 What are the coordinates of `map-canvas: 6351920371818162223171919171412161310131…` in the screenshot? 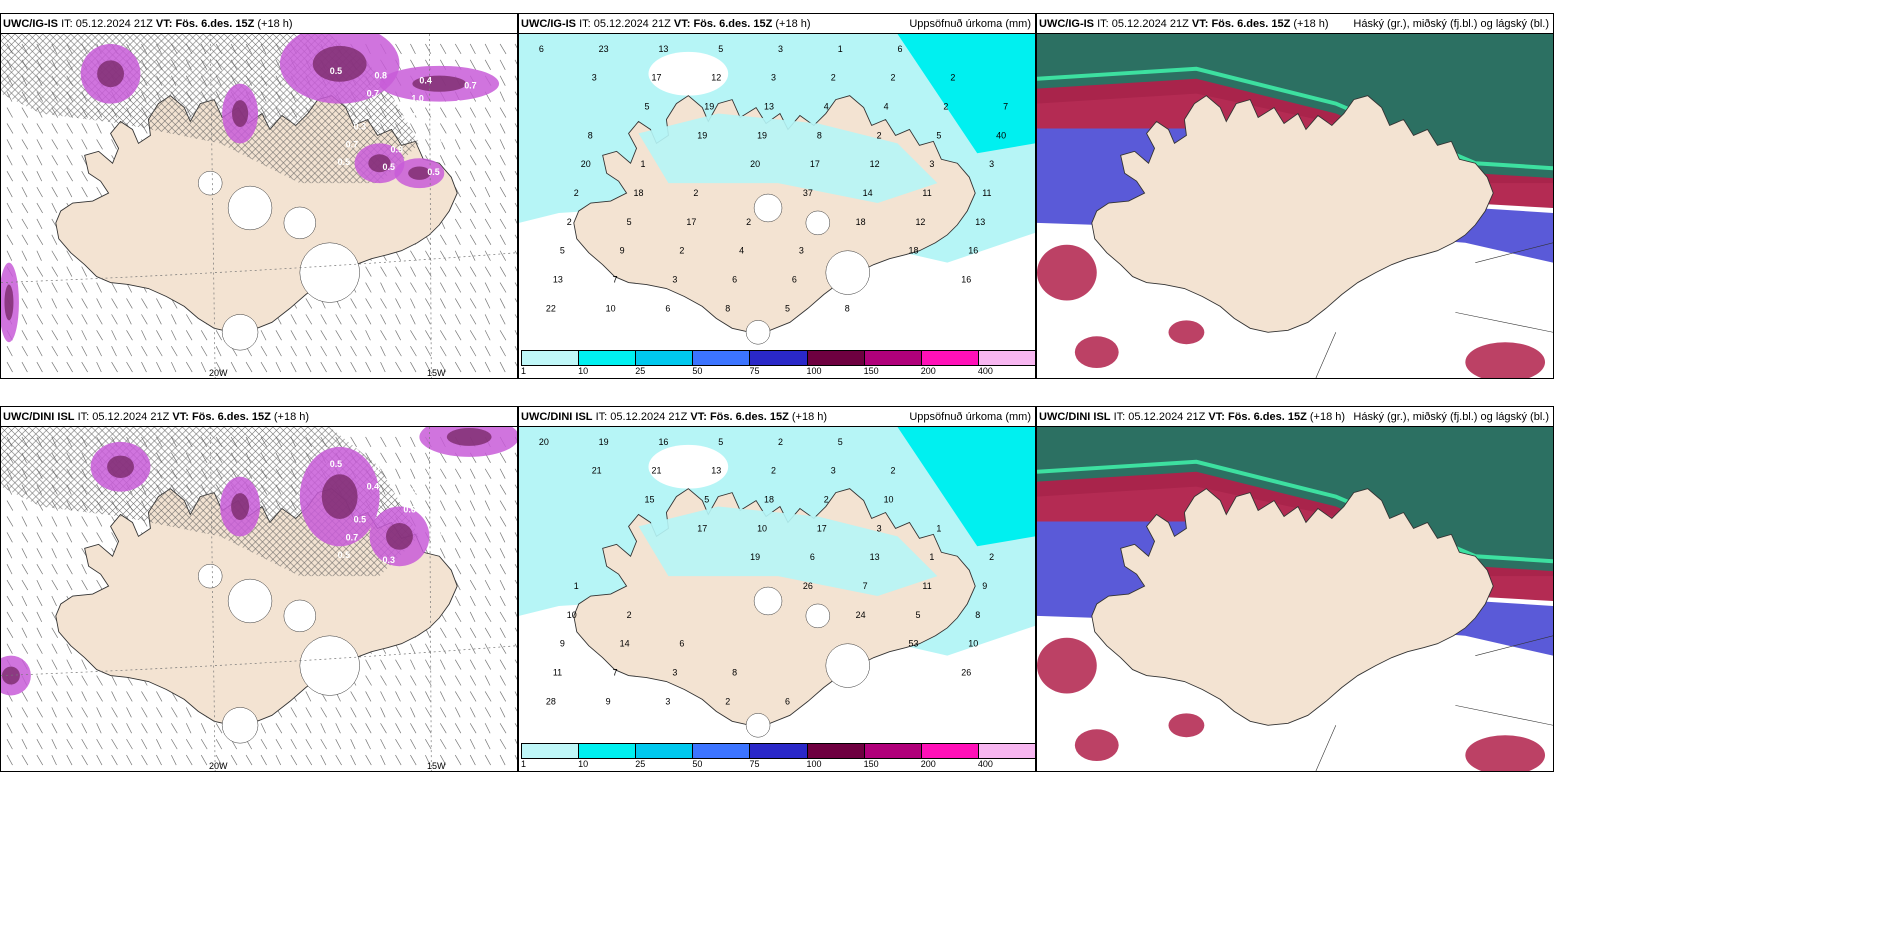 It's located at (777, 206).